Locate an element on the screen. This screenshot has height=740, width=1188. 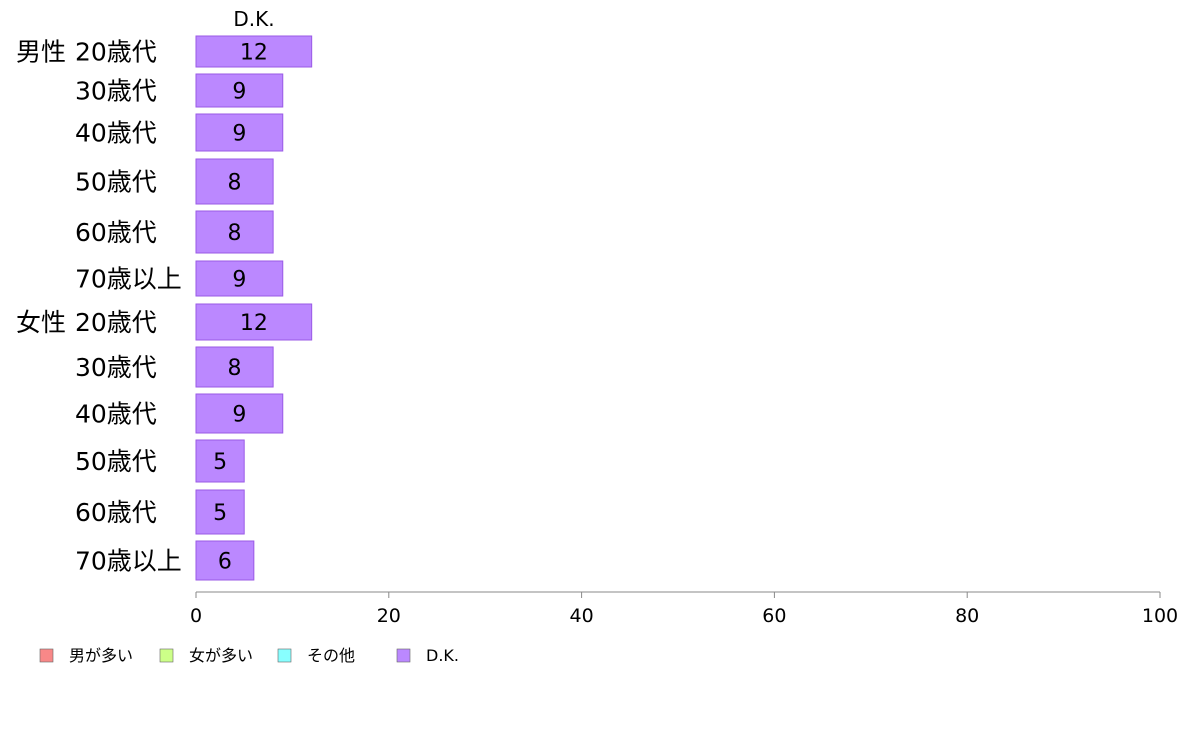
legend: 男が多い 女が多い その他 D.K. is located at coordinates (249, 655).